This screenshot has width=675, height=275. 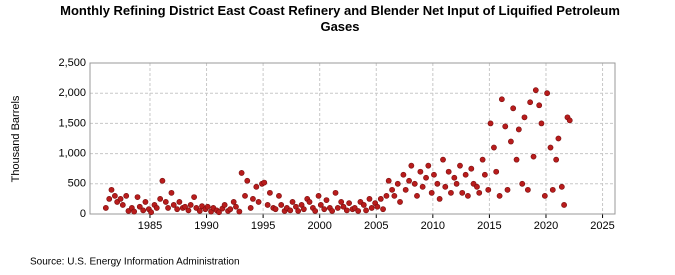 What do you see at coordinates (77, 184) in the screenshot?
I see `y-tick-label: 500` at bounding box center [77, 184].